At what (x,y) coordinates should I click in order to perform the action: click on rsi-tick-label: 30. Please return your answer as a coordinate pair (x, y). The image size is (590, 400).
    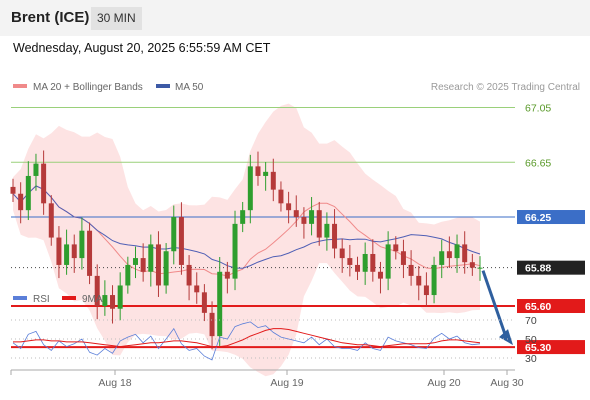
    Looking at the image, I should click on (531, 359).